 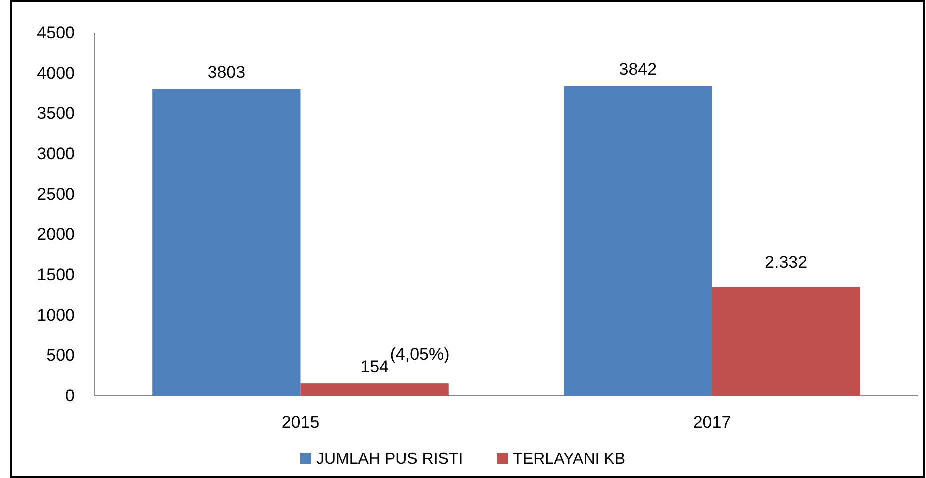 What do you see at coordinates (56, 32) in the screenshot?
I see `y-tick-label: 4500` at bounding box center [56, 32].